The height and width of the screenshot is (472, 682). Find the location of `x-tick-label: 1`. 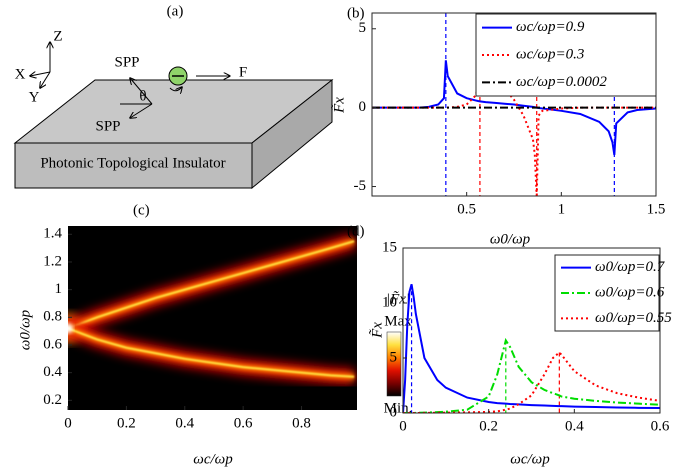

x-tick-label: 1 is located at coordinates (562, 209).